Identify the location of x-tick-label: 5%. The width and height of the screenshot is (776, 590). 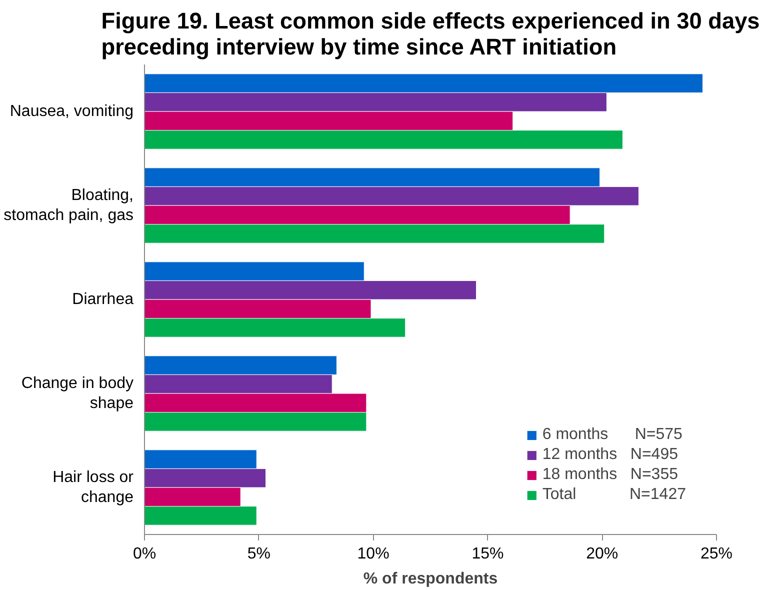
(258, 554).